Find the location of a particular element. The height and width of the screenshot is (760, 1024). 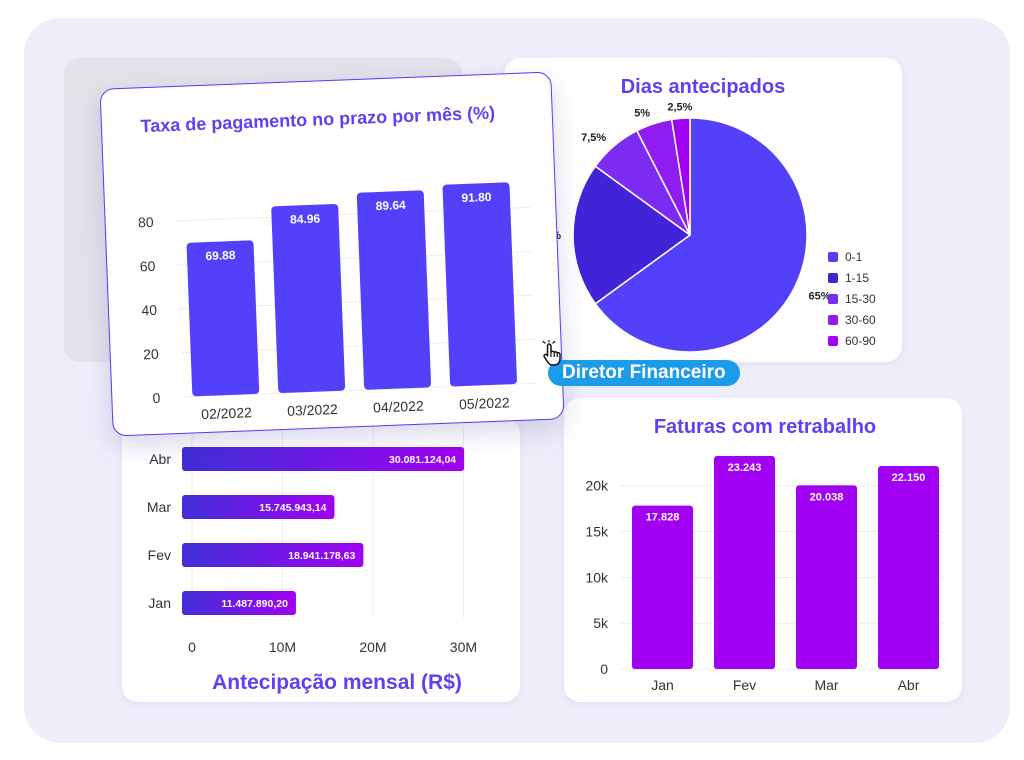

x-tick-label: 30M is located at coordinates (463, 647).